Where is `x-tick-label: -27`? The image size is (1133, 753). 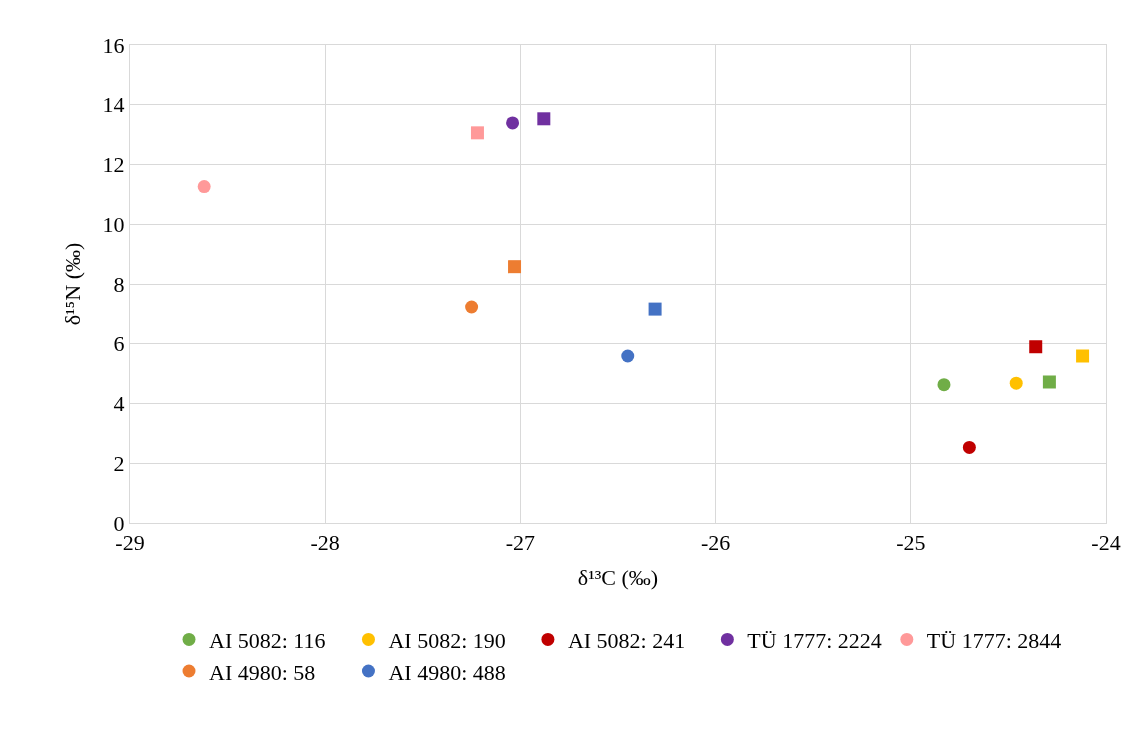
x-tick-label: -27 is located at coordinates (520, 543).